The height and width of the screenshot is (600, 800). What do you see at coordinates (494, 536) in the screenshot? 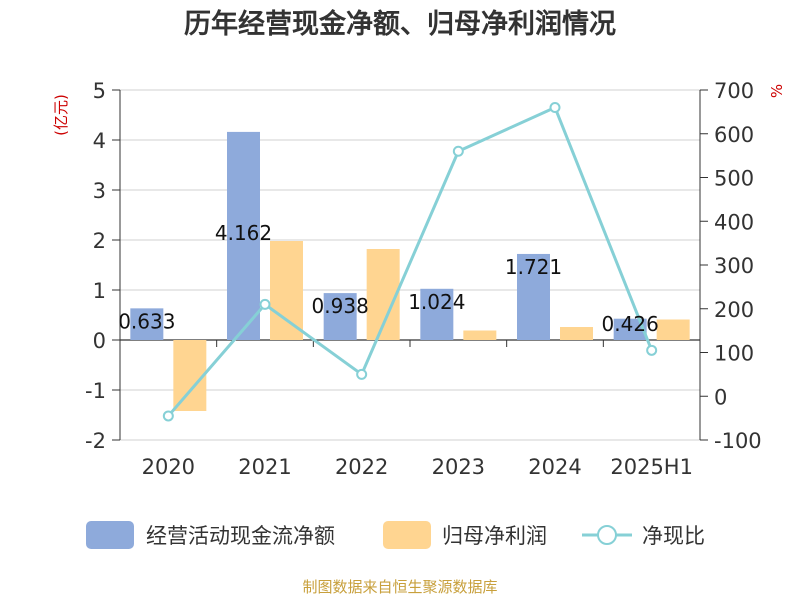
I see `legend-label-net-profit: 归母净利润` at bounding box center [494, 536].